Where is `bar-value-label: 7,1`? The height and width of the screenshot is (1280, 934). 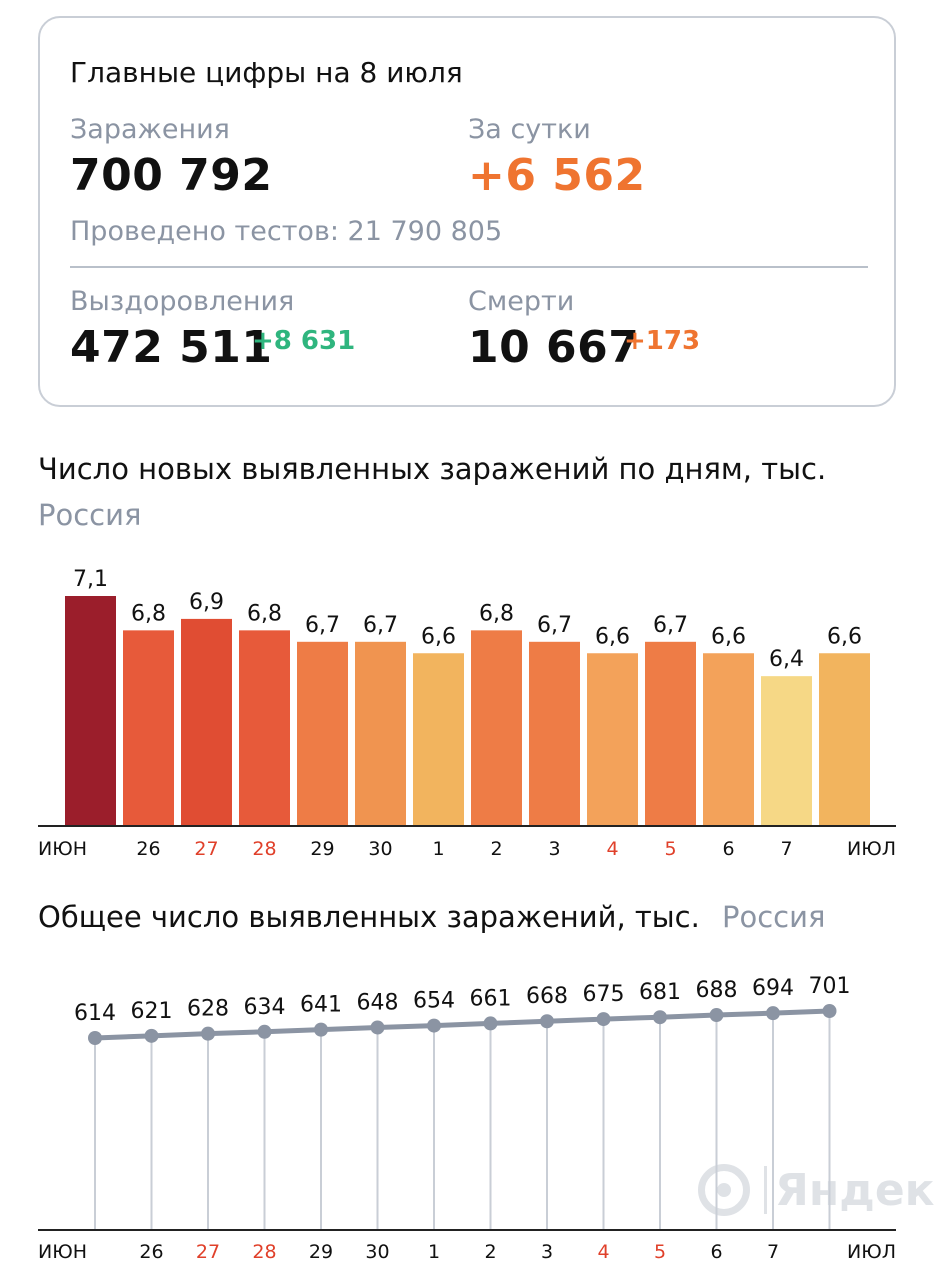 bar-value-label: 7,1 is located at coordinates (90, 579).